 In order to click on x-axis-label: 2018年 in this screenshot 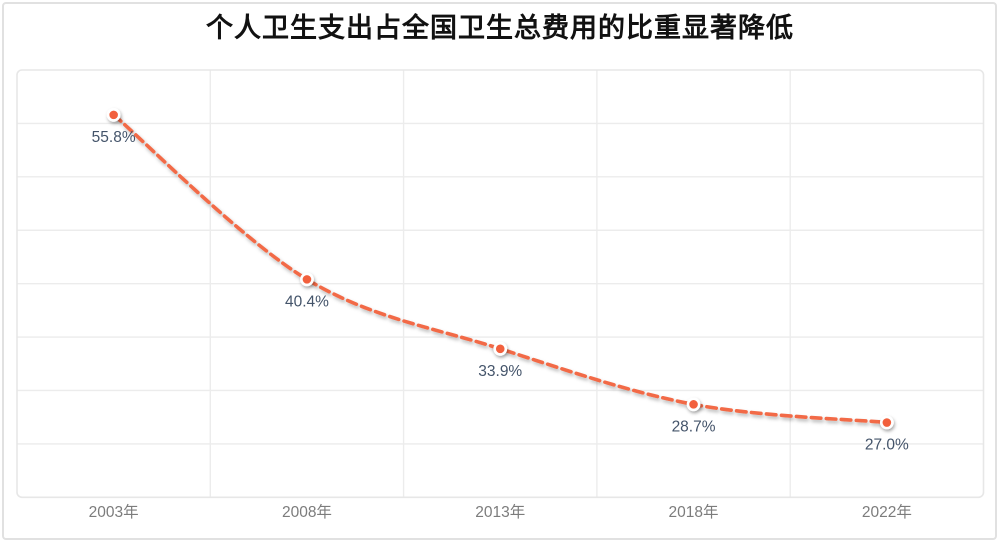, I will do `click(694, 512)`.